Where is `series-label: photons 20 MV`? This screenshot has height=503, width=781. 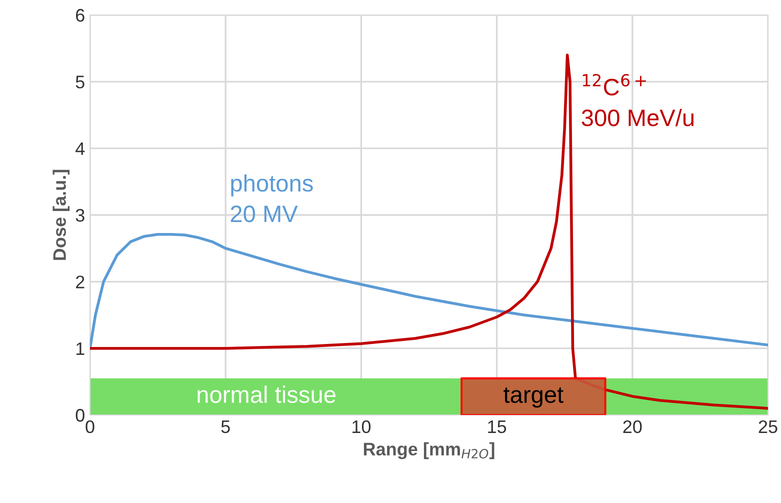
series-label: photons 20 MV is located at coordinates (271, 198).